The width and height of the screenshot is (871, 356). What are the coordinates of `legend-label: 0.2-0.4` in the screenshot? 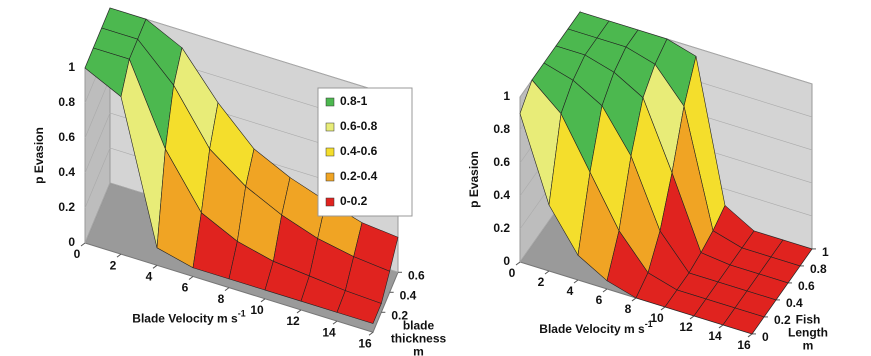 It's located at (359, 176).